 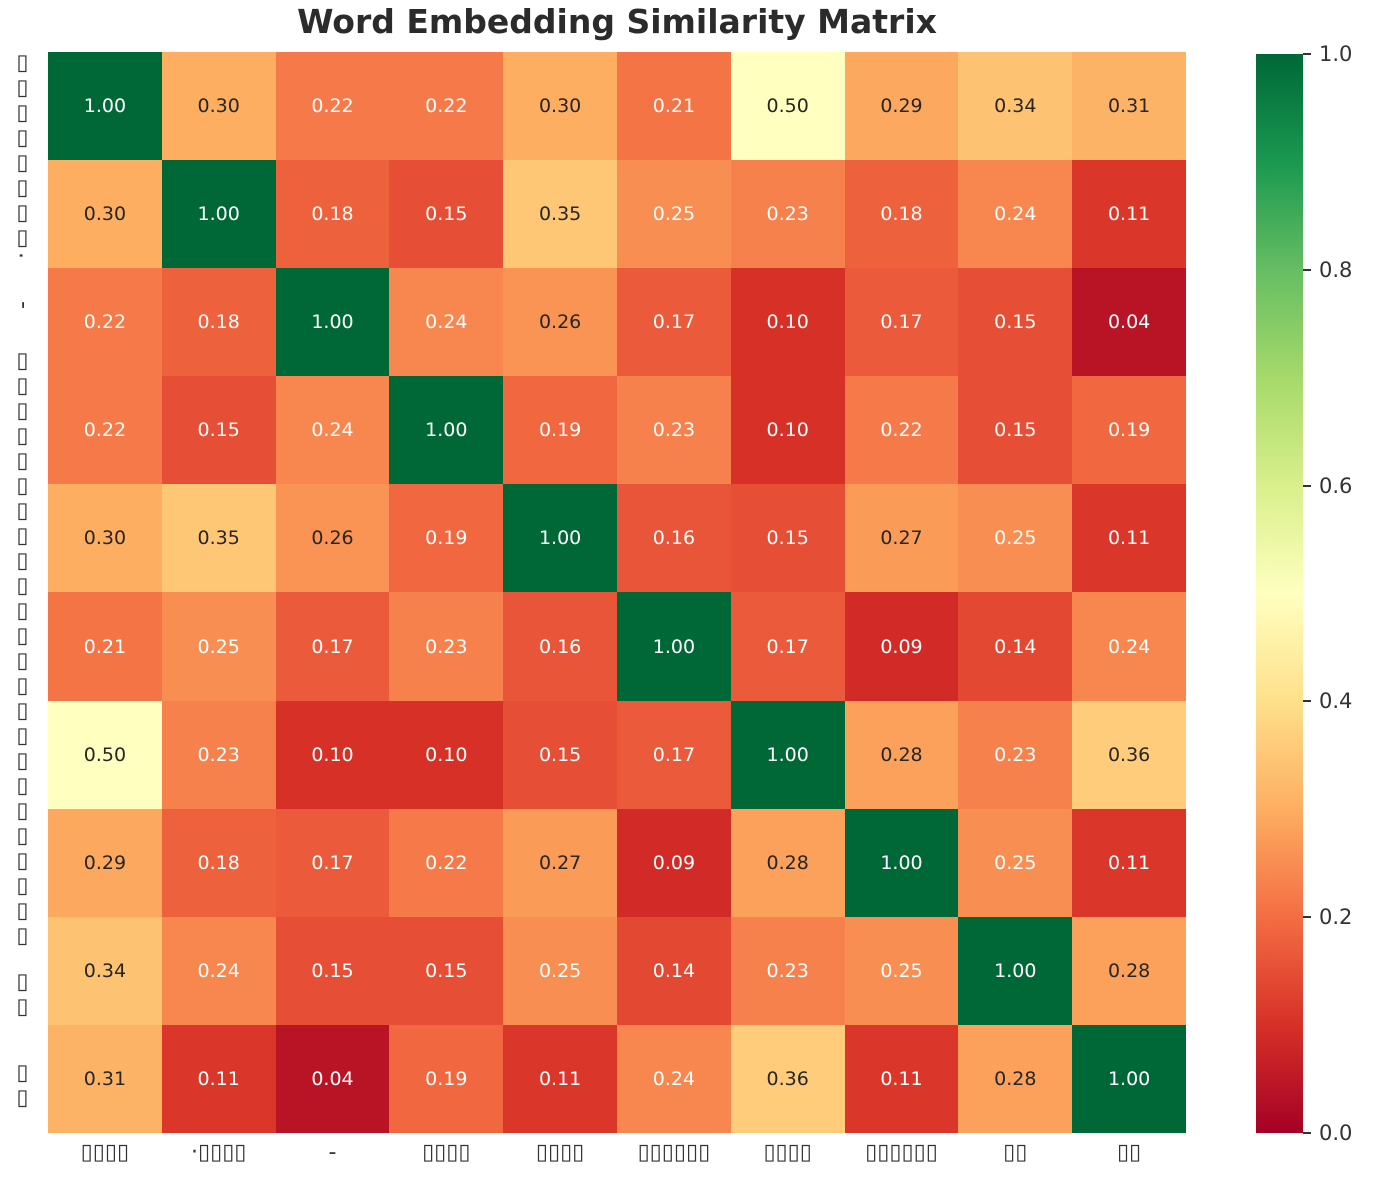 I want to click on heatmap-cell: 0.21, so click(x=674, y=106).